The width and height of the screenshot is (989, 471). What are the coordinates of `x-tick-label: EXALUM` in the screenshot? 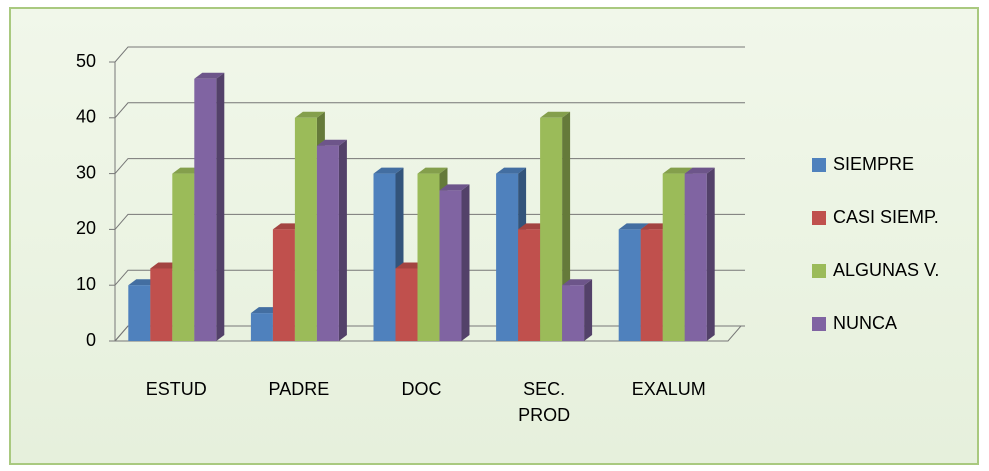 It's located at (668, 389).